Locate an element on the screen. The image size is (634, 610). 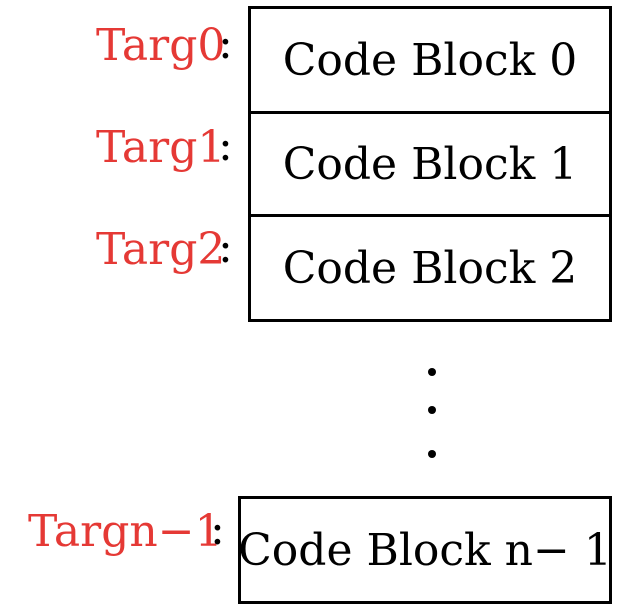
code-block-text: Code Block 1 is located at coordinates (430, 164).